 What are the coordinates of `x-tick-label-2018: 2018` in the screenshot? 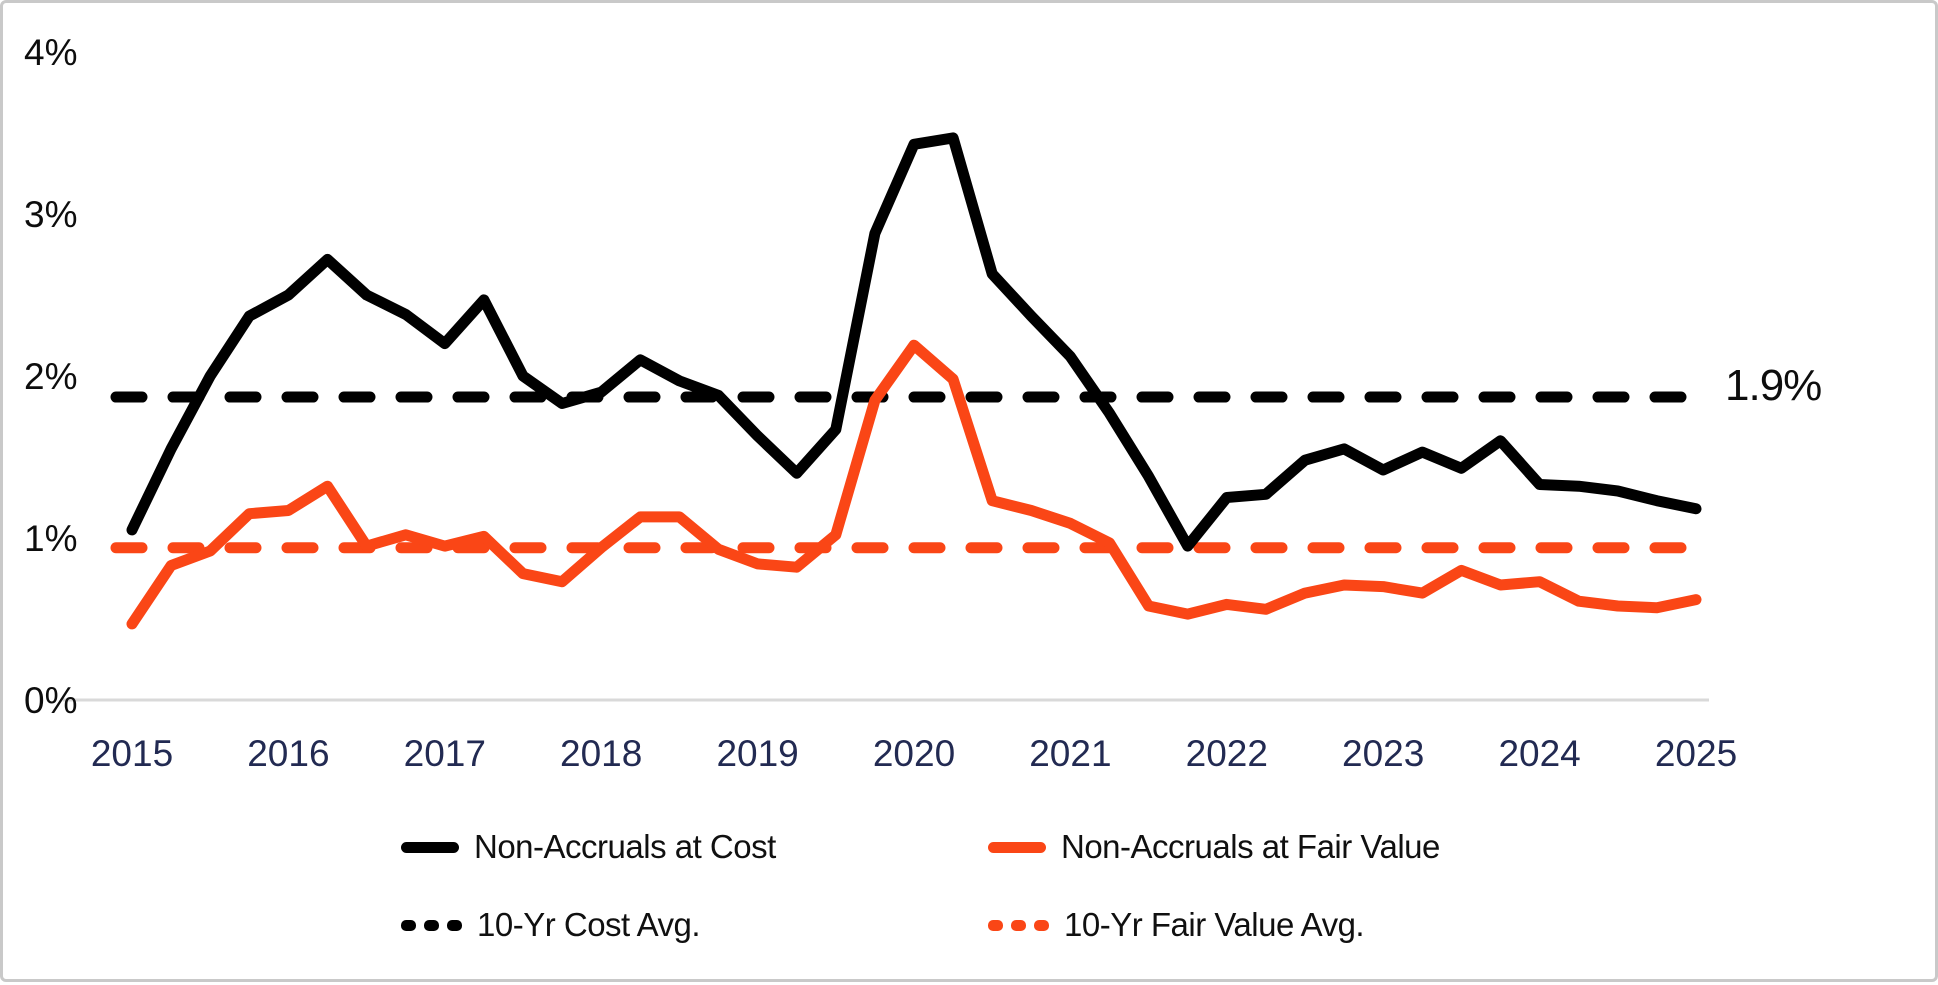 It's located at (601, 753).